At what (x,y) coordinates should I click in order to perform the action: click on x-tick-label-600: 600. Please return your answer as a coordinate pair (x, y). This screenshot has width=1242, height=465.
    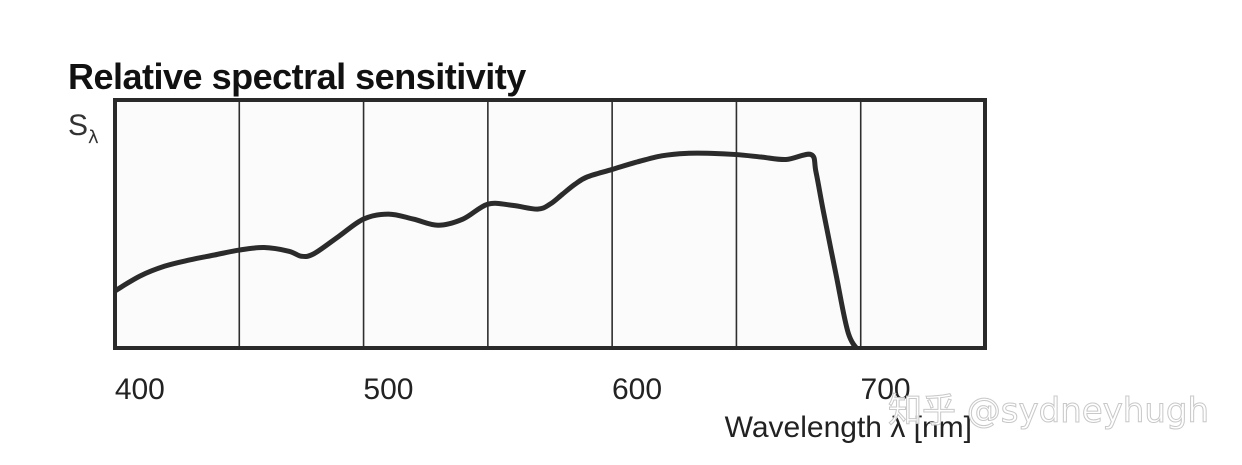
    Looking at the image, I should click on (637, 389).